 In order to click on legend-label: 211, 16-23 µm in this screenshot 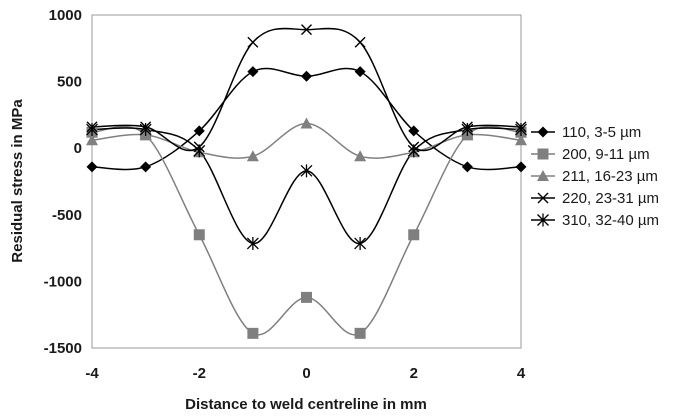, I will do `click(610, 176)`.